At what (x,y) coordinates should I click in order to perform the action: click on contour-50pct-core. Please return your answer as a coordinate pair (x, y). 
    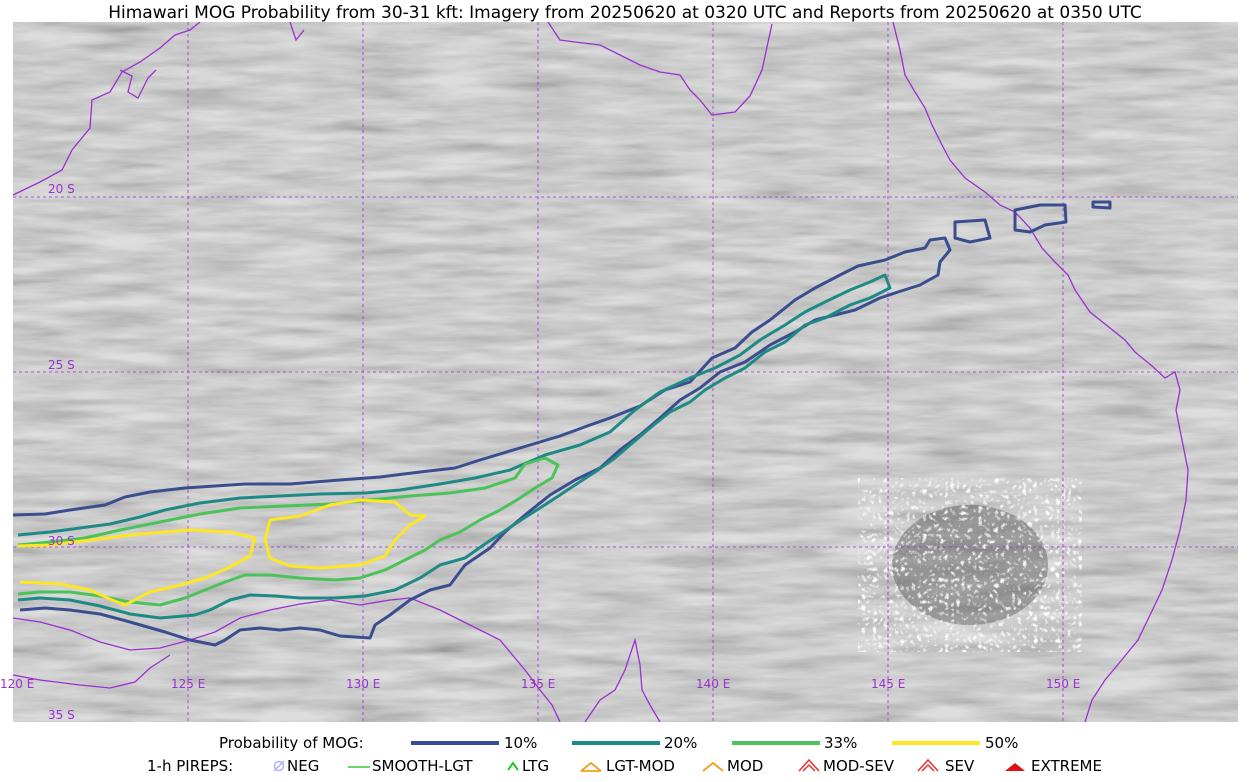
    Looking at the image, I should click on (345, 534).